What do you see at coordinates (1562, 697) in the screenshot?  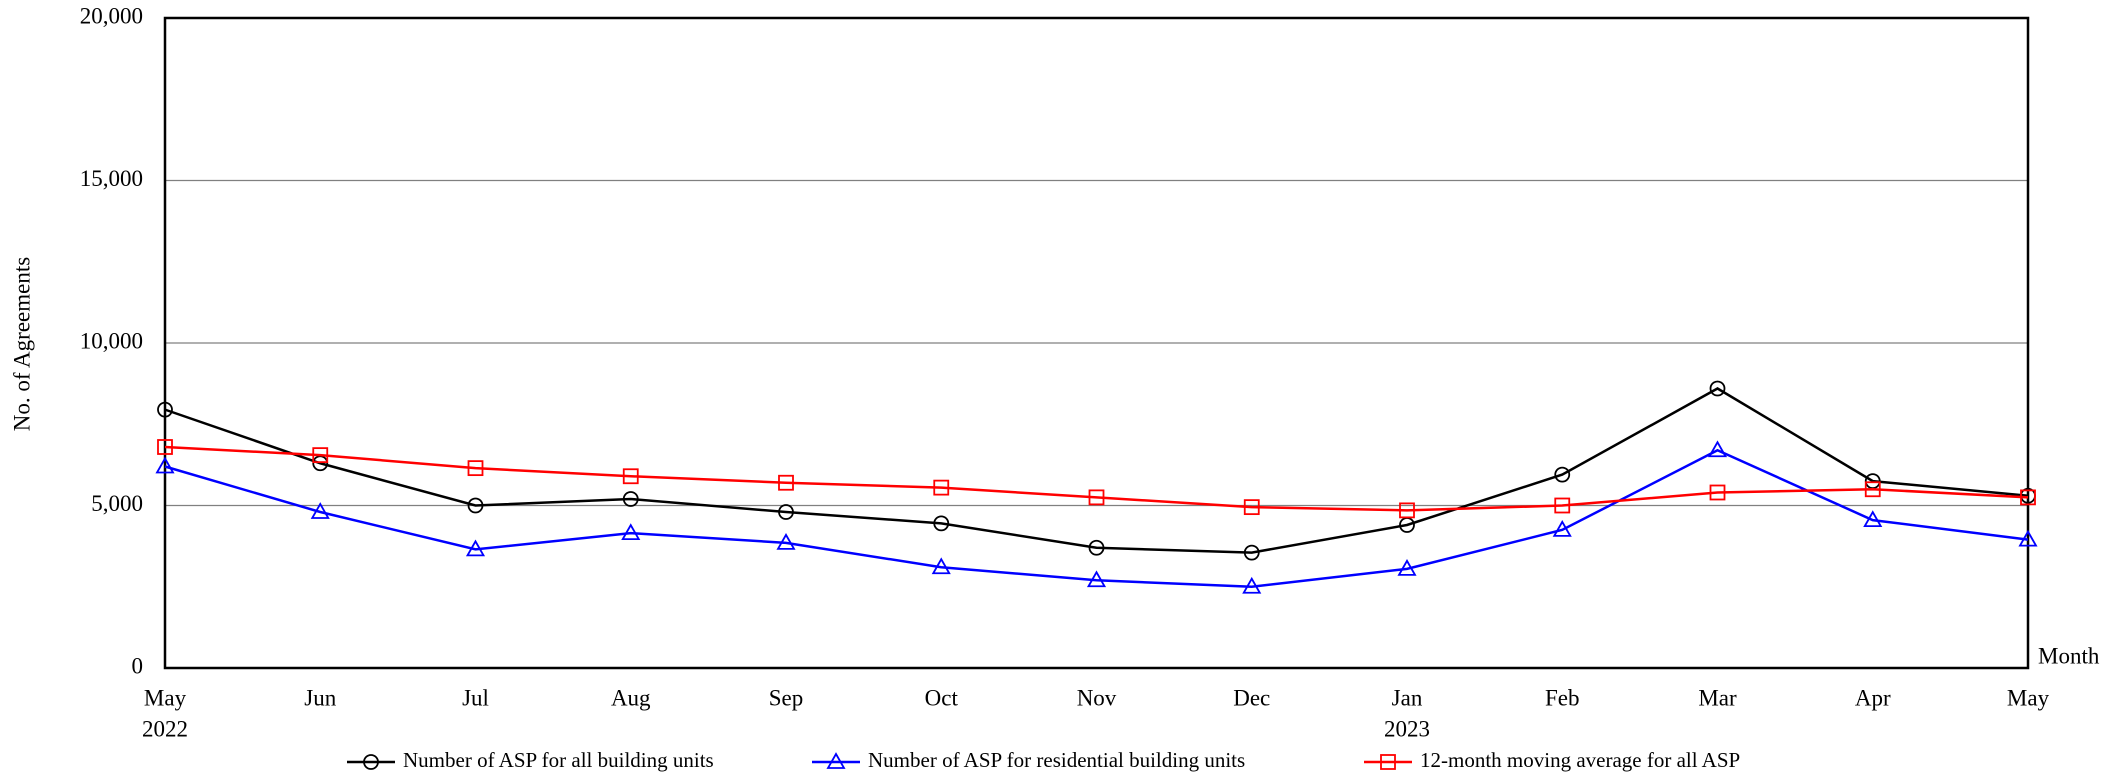 I see `x-tick-label: Feb` at bounding box center [1562, 697].